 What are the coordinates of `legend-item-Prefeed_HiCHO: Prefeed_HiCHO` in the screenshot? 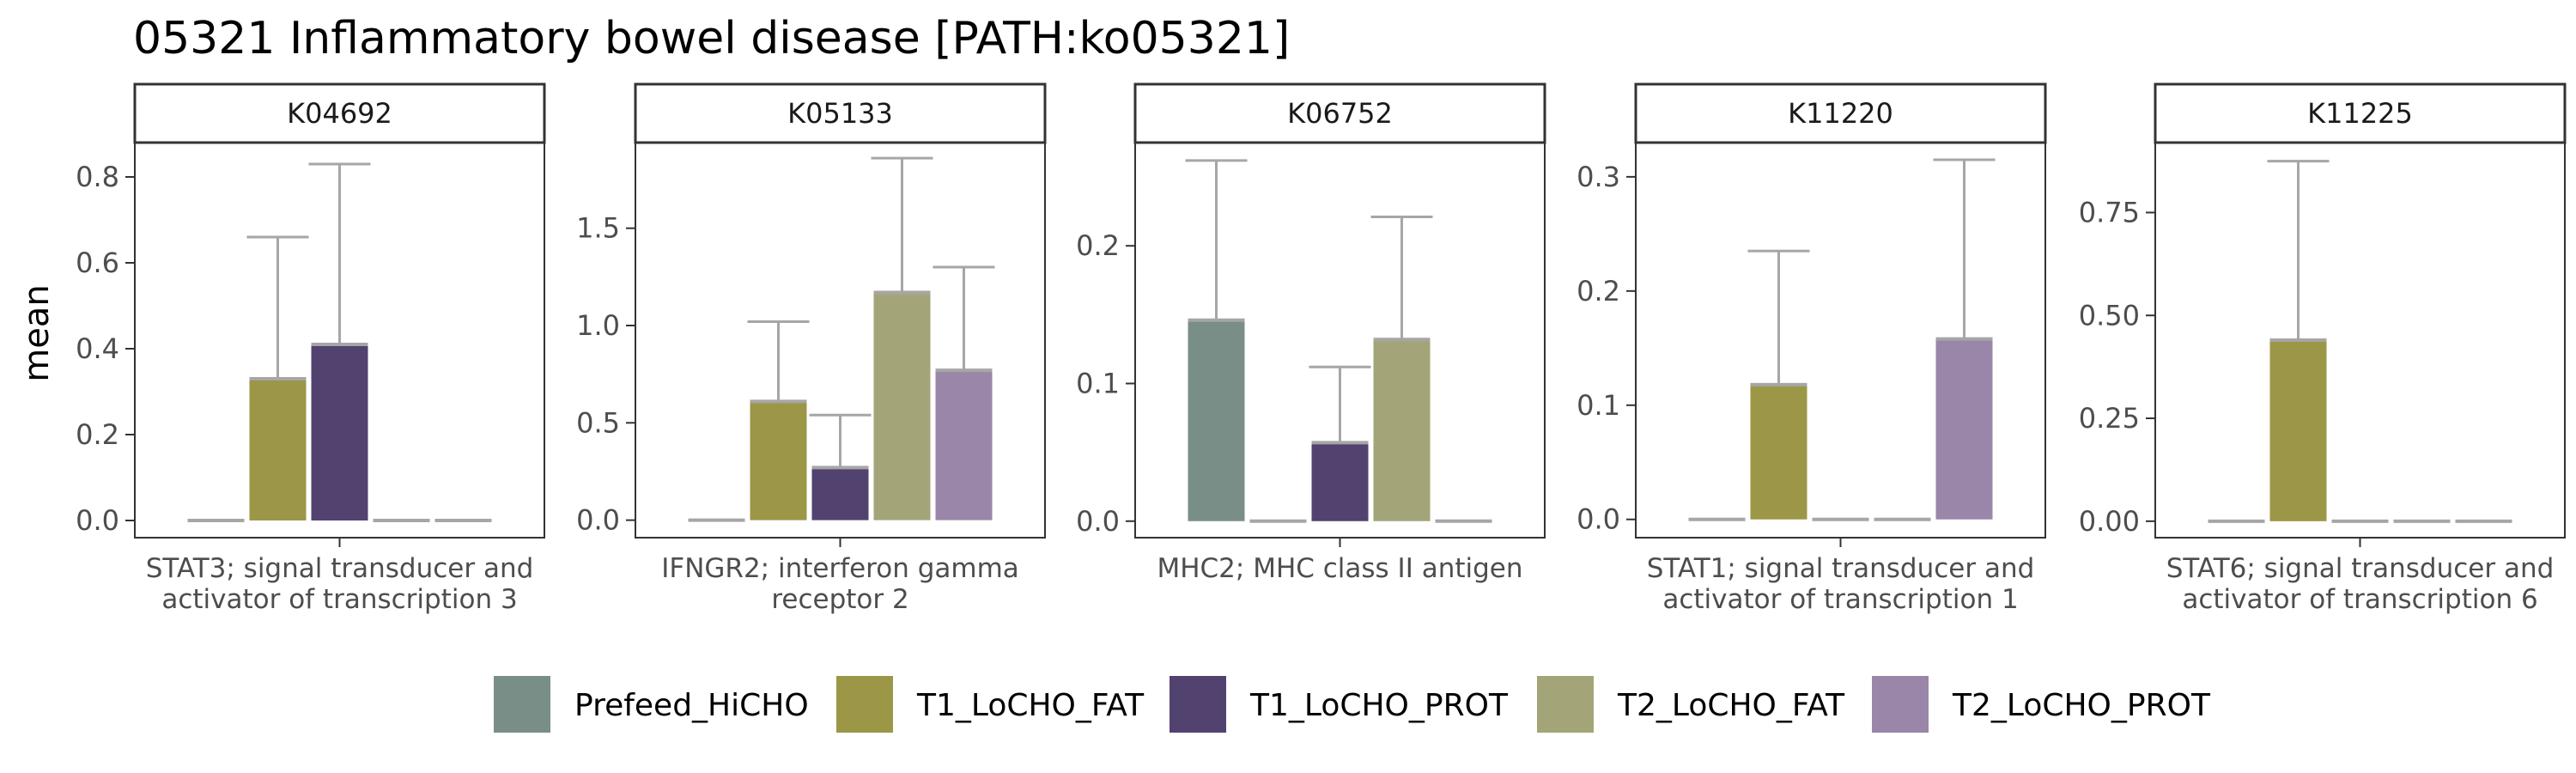 It's located at (651, 704).